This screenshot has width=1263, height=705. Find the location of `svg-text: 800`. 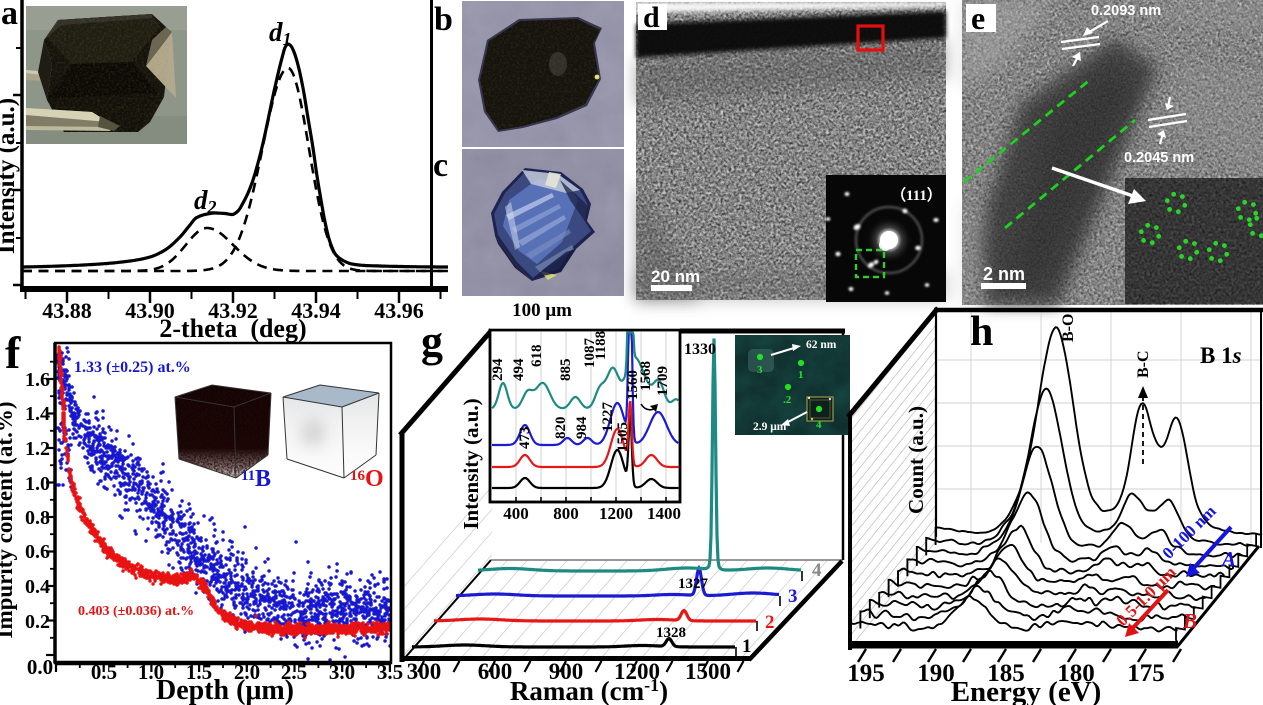

svg-text: 800 is located at coordinates (566, 513).